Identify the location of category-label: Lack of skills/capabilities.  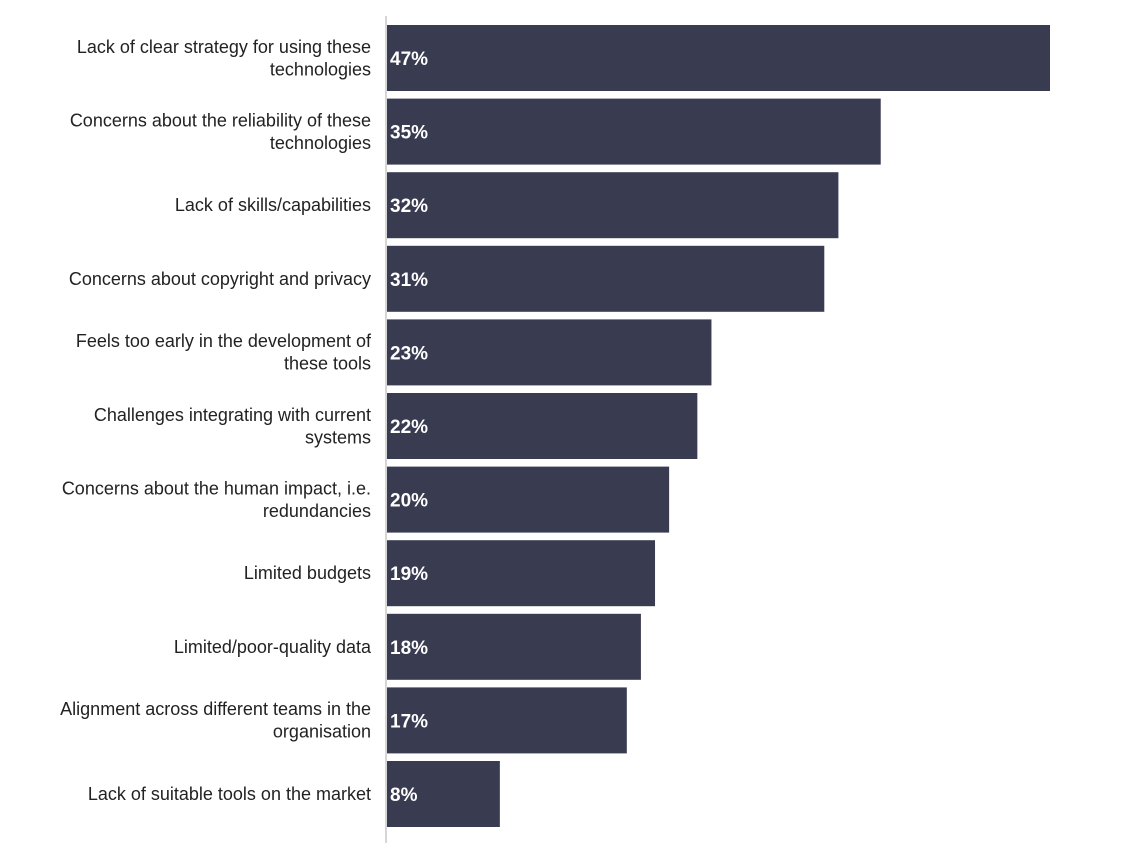
(273, 205).